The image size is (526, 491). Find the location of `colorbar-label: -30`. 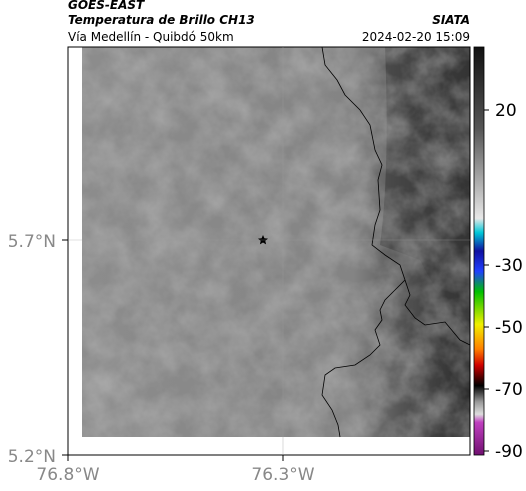

colorbar-label: -30 is located at coordinates (509, 266).